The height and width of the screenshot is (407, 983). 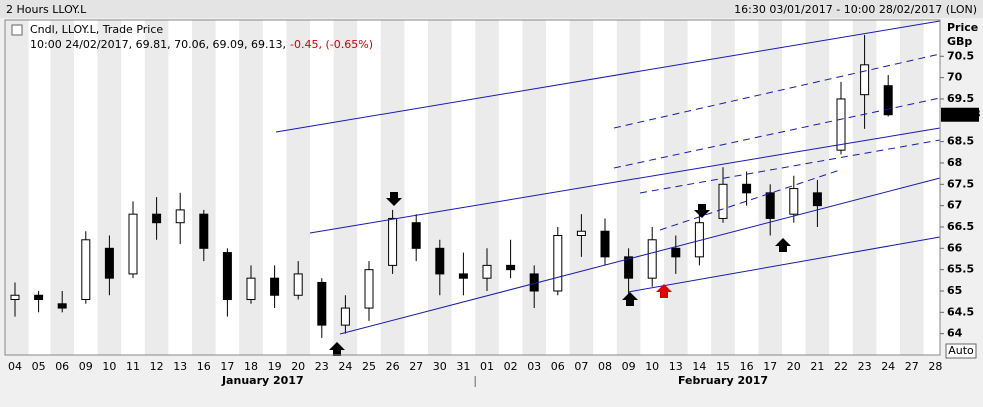 I want to click on x-tick-label: 12, so click(x=157, y=366).